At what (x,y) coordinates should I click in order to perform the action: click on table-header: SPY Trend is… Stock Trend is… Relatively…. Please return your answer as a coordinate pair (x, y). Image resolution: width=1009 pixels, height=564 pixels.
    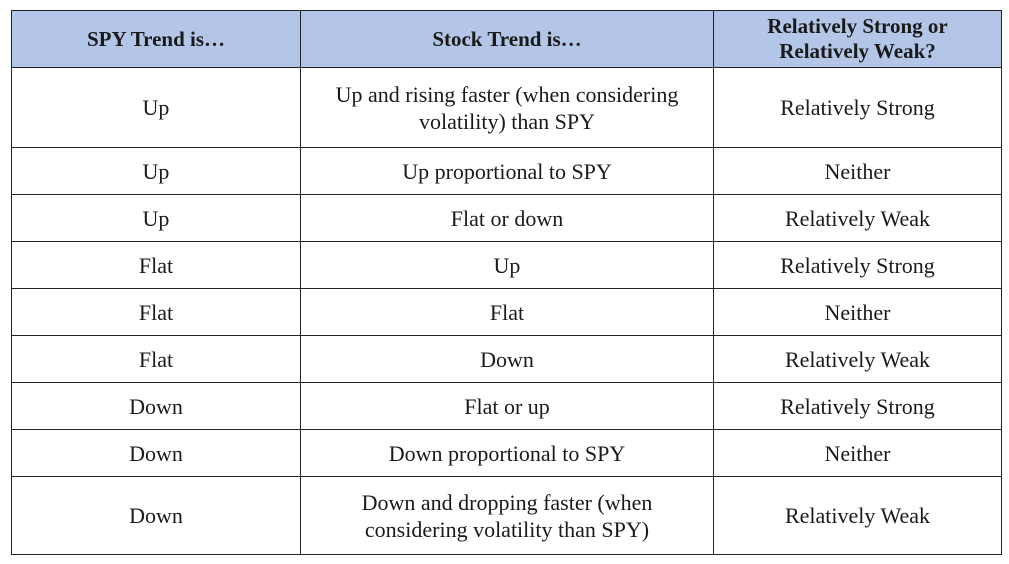
    Looking at the image, I should click on (506, 39).